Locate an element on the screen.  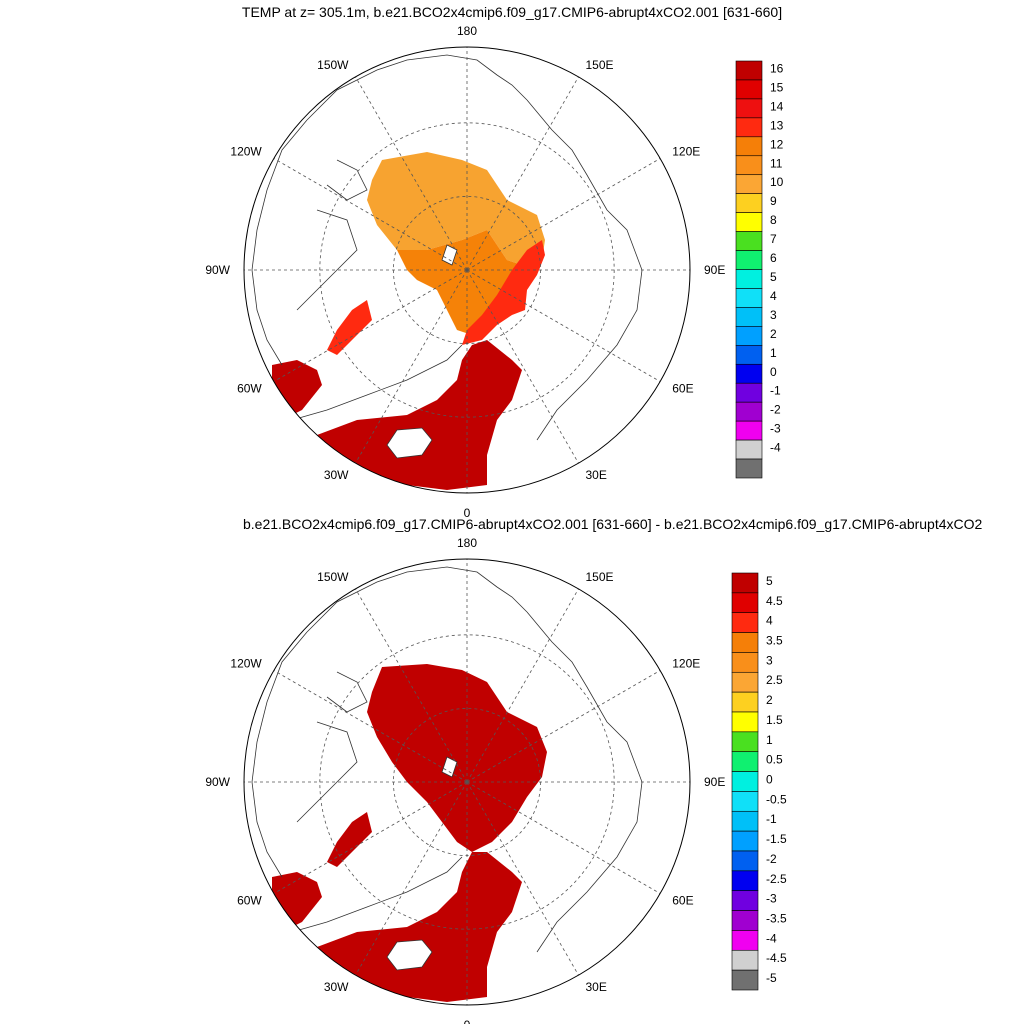
colorbar-label: -1 is located at coordinates (771, 819).